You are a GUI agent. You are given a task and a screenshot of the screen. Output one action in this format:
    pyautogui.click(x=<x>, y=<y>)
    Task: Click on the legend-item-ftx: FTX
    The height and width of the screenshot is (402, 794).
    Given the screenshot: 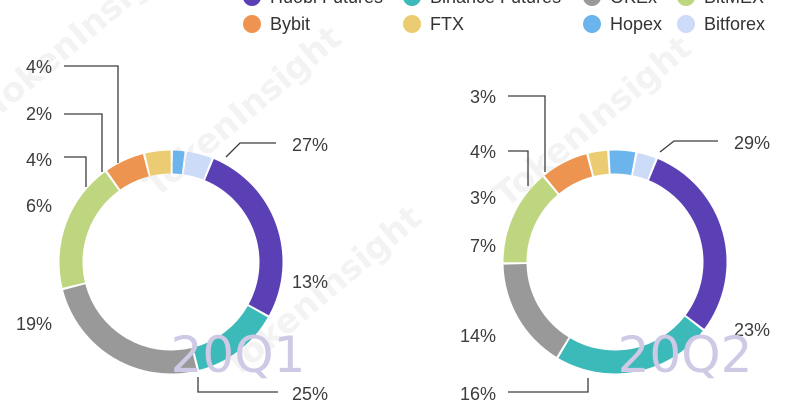 What is the action you would take?
    pyautogui.click(x=433, y=24)
    